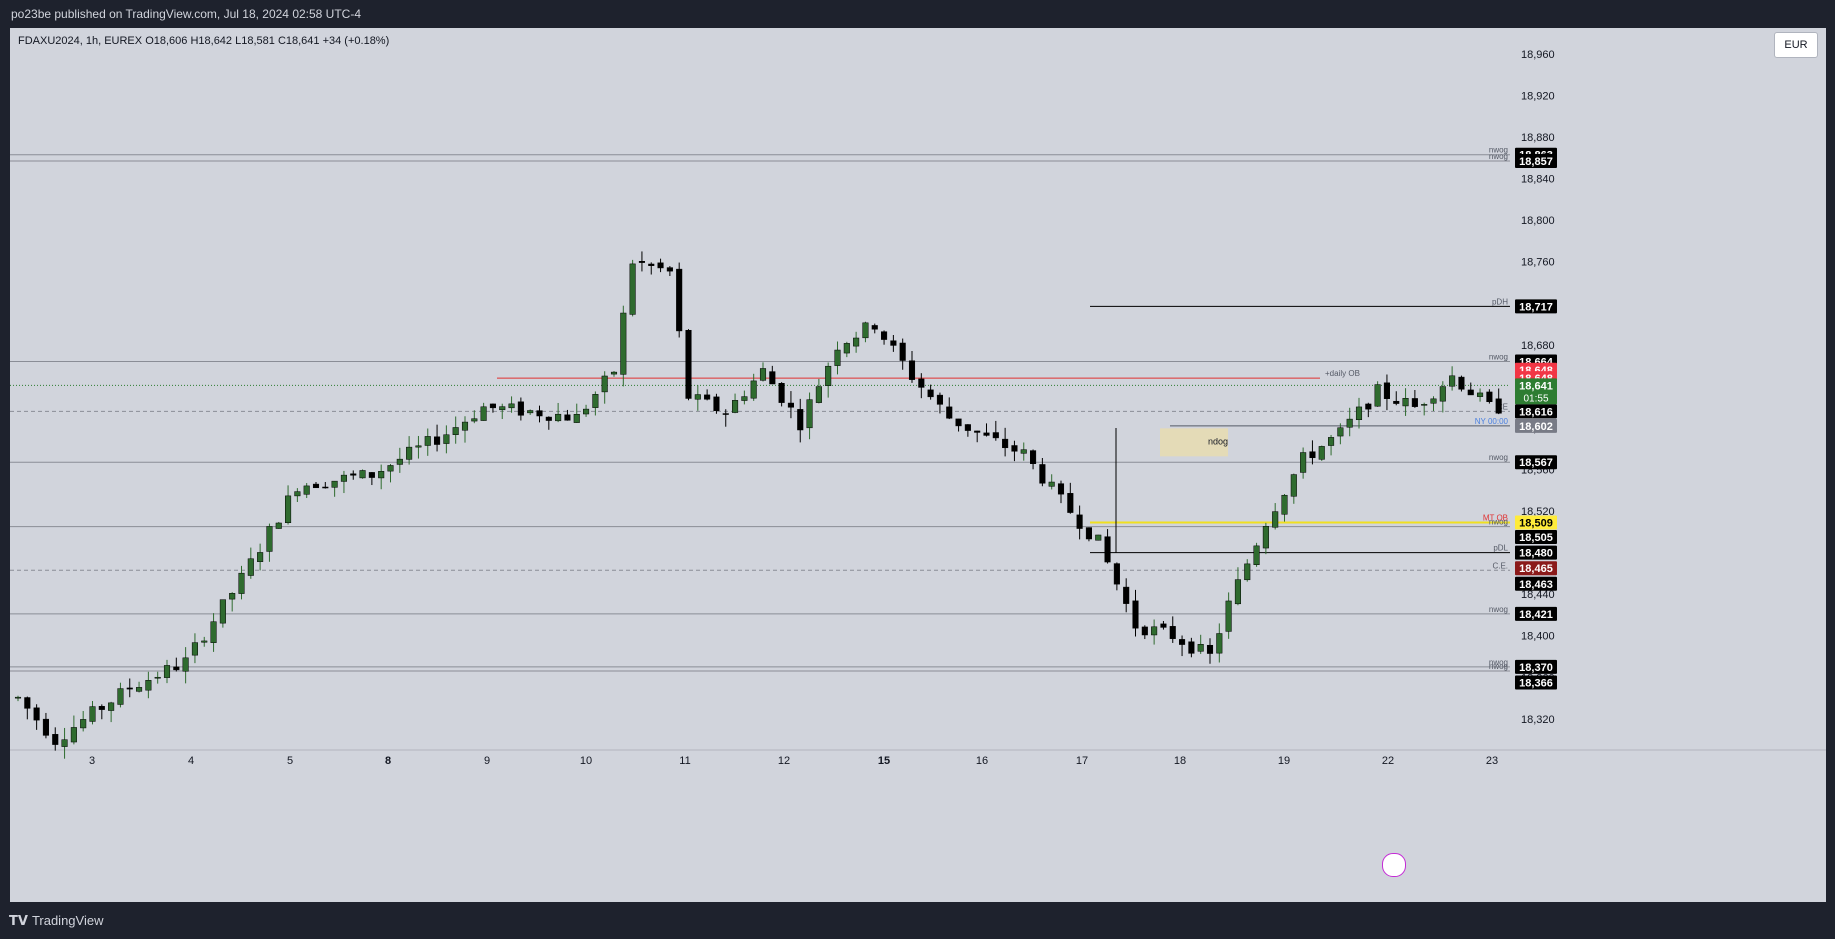 This screenshot has height=939, width=1835. Describe the element at coordinates (388, 761) in the screenshot. I see `x-tick-label: 8` at that location.